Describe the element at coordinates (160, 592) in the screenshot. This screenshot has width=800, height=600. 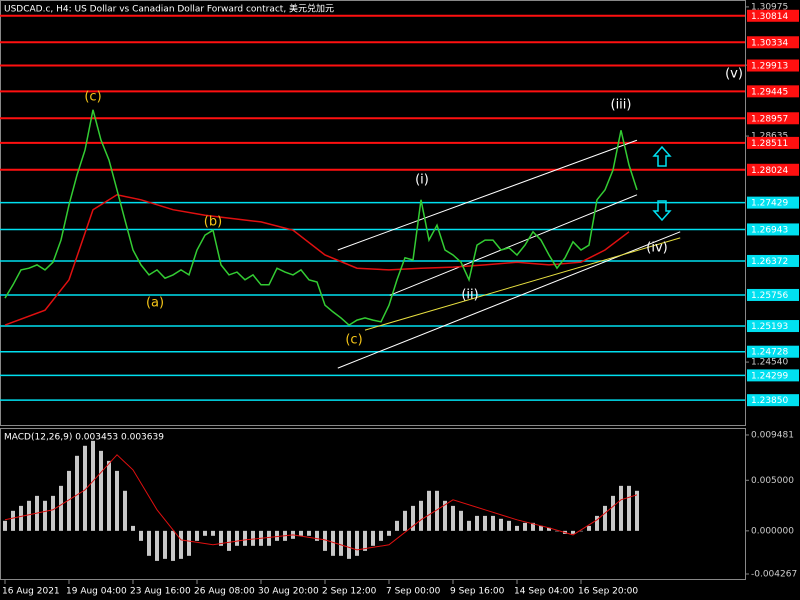
I see `x-tick-label: 23 Aug 16:00` at that location.